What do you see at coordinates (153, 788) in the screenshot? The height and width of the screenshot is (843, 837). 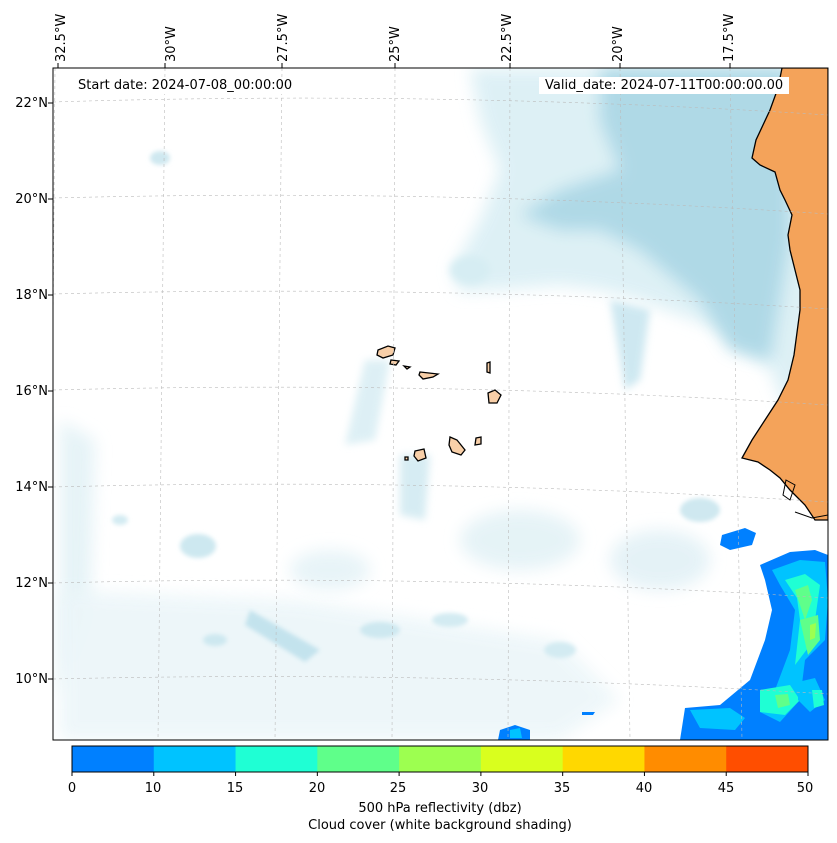 I see `colorbar-tick-label: 10` at bounding box center [153, 788].